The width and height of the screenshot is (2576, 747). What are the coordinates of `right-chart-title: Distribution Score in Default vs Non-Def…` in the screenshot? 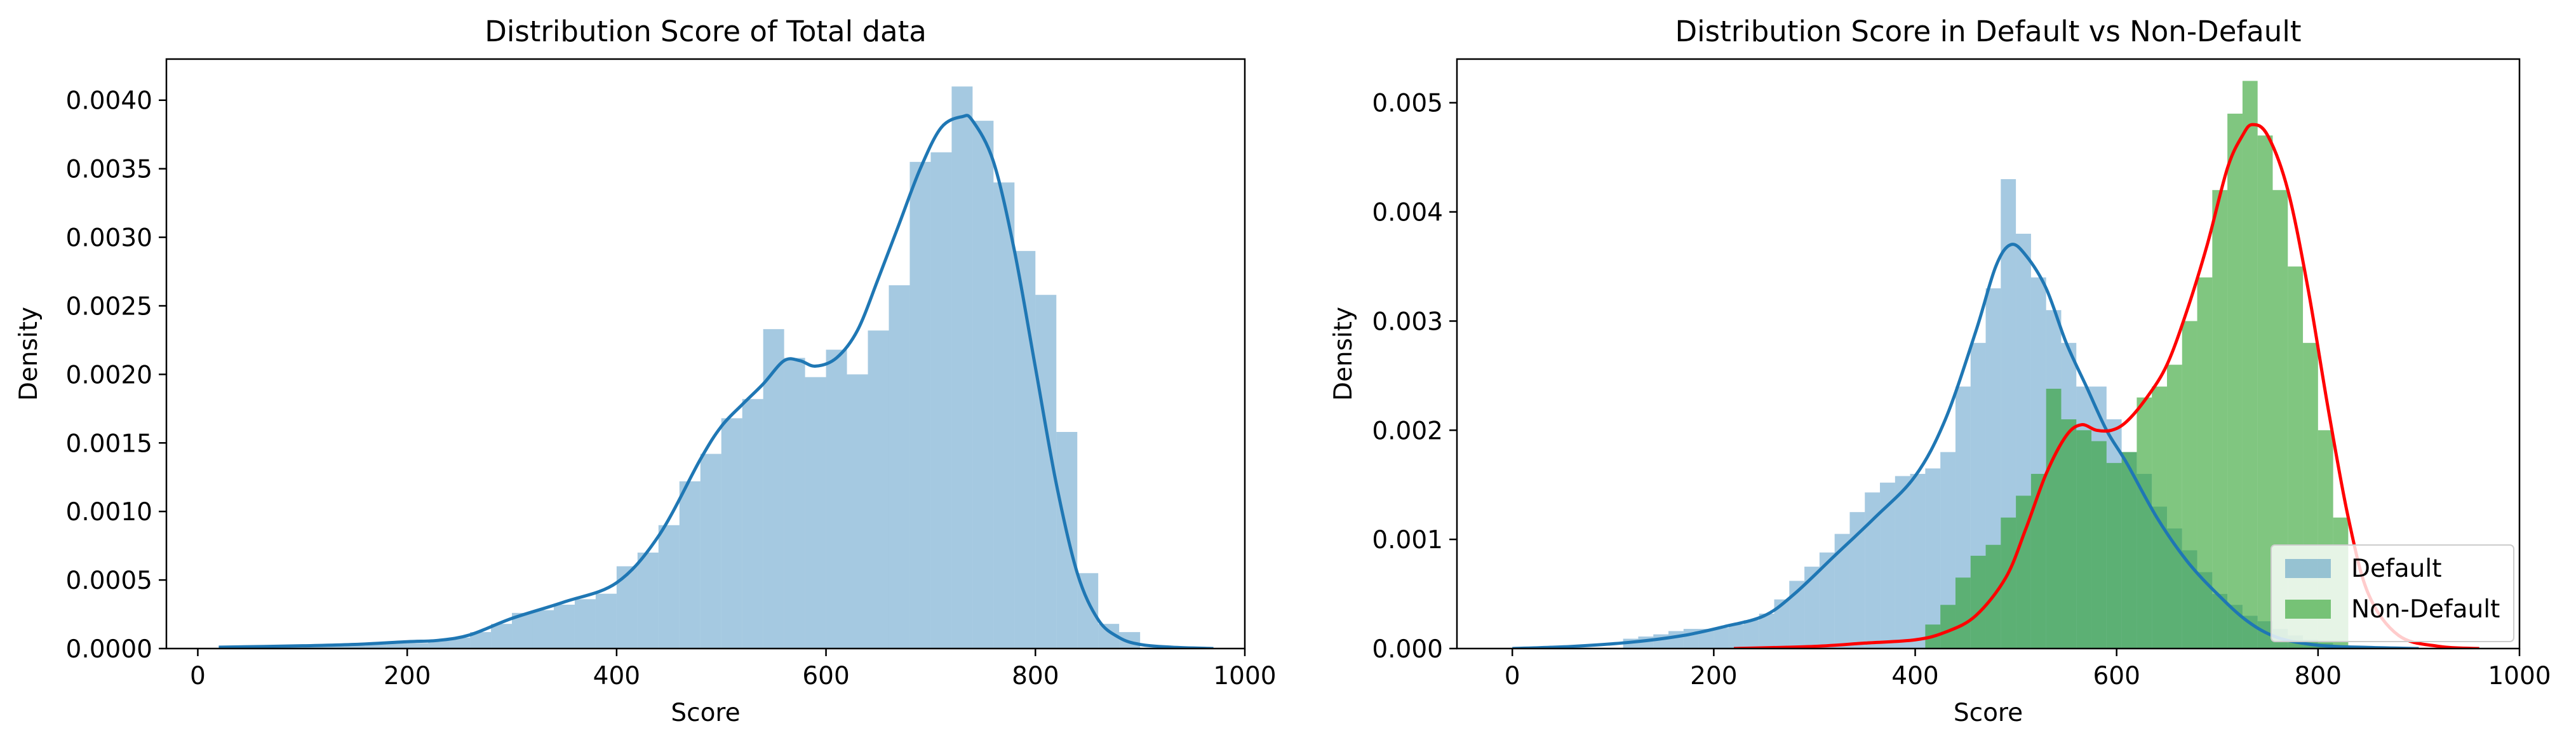 It's located at (1988, 31).